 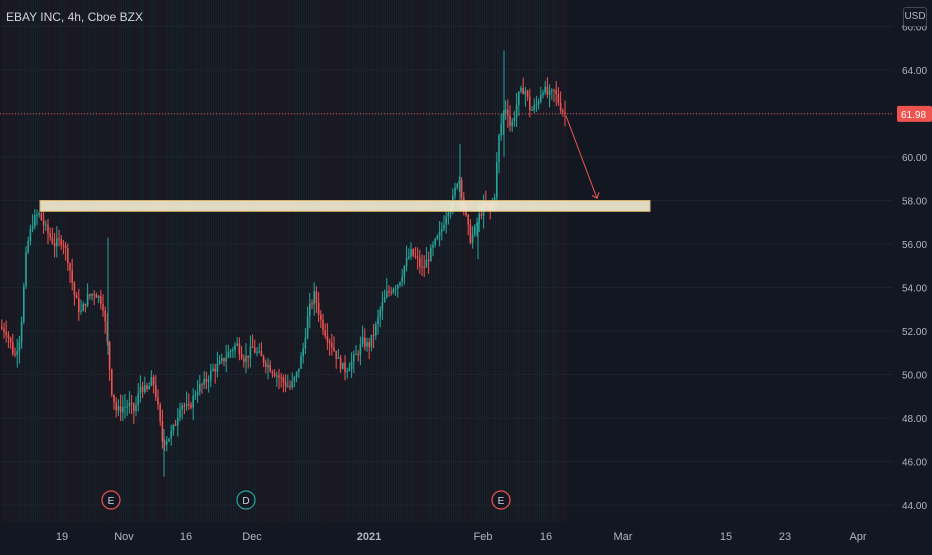 What do you see at coordinates (581, 157) in the screenshot?
I see `projection-arrow-line` at bounding box center [581, 157].